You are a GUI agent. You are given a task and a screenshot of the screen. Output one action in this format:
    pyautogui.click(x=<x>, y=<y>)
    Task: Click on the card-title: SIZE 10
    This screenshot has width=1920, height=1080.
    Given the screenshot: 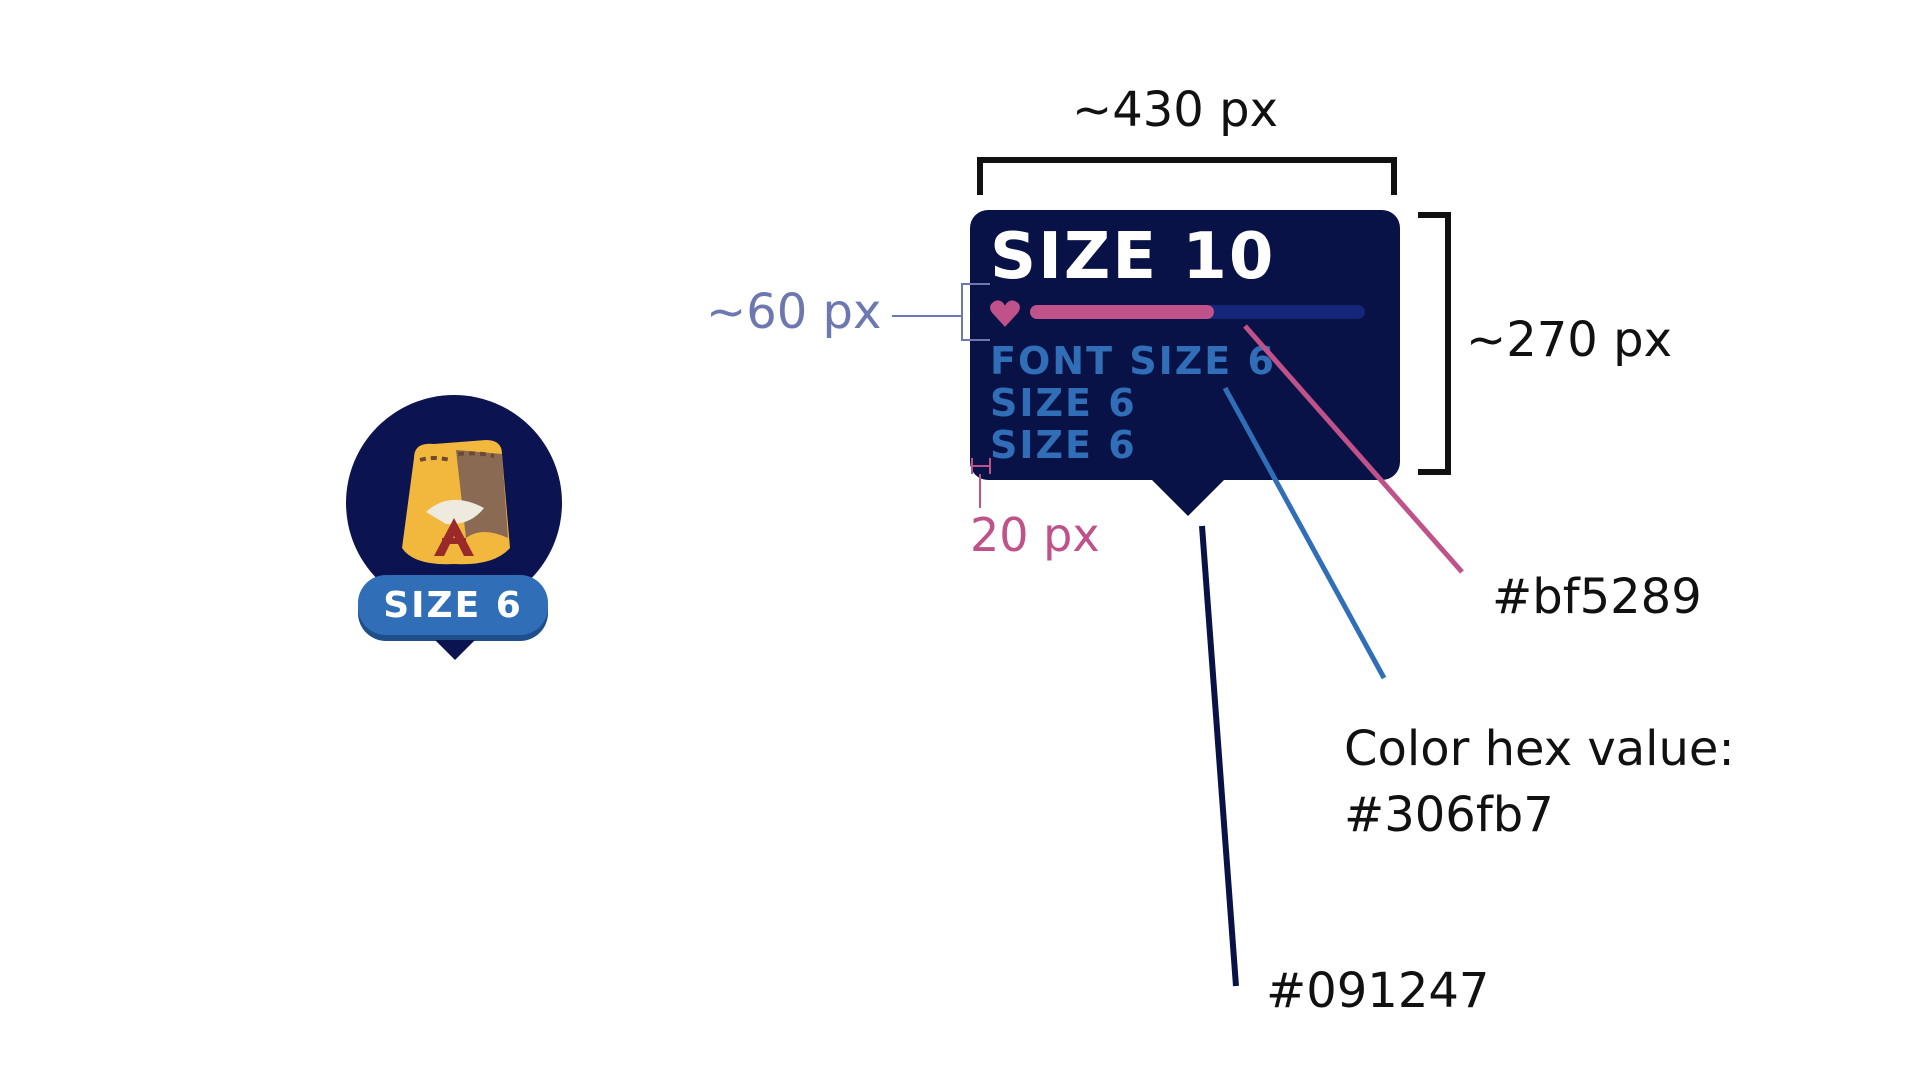 What is the action you would take?
    pyautogui.click(x=1133, y=257)
    